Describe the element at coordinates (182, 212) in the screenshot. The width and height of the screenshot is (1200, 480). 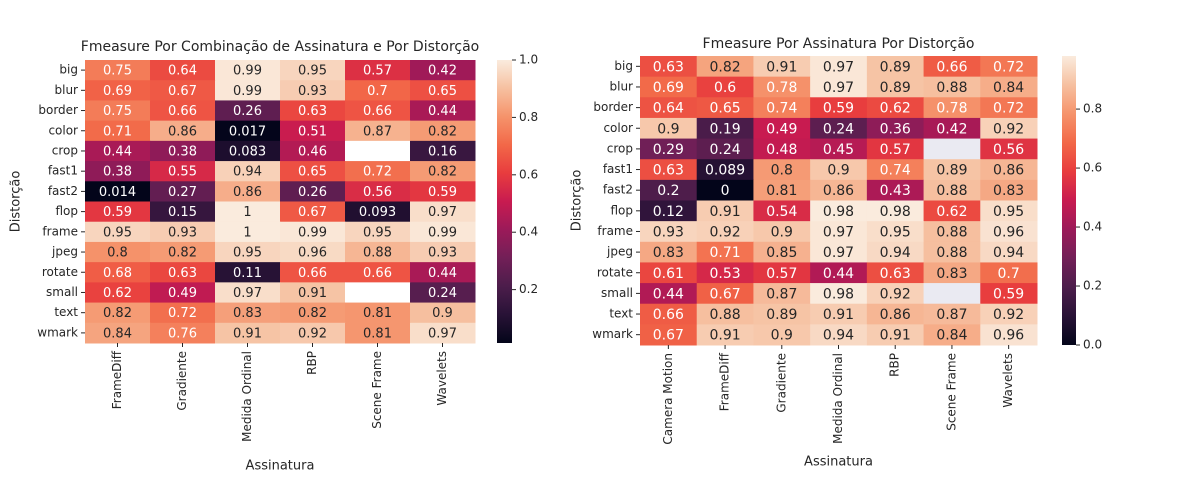
I see `cell-label: 0.15` at that location.